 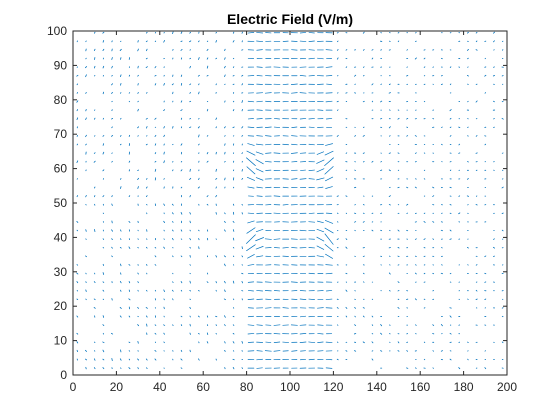 I want to click on x-tick-label: 60, so click(x=204, y=387).